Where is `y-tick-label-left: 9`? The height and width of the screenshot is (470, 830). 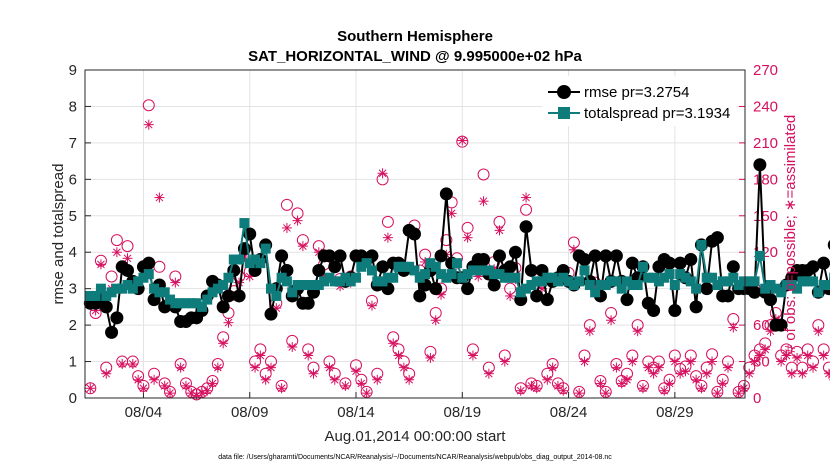
y-tick-label-left: 9 is located at coordinates (73, 70).